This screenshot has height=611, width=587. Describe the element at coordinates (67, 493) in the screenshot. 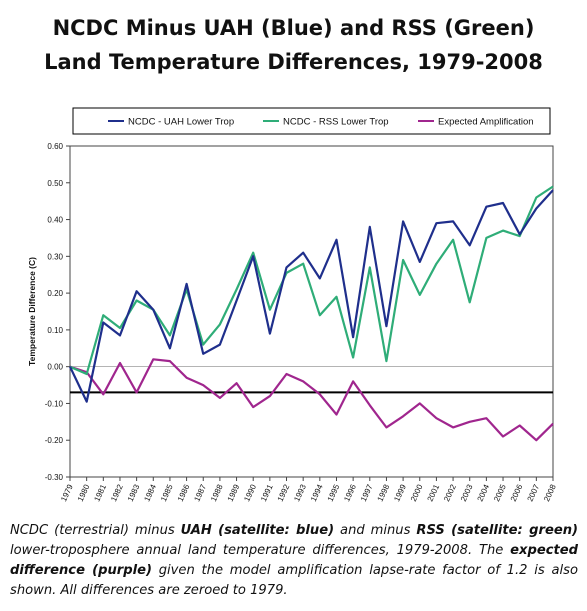

I see `x-tick-label: 1979` at that location.